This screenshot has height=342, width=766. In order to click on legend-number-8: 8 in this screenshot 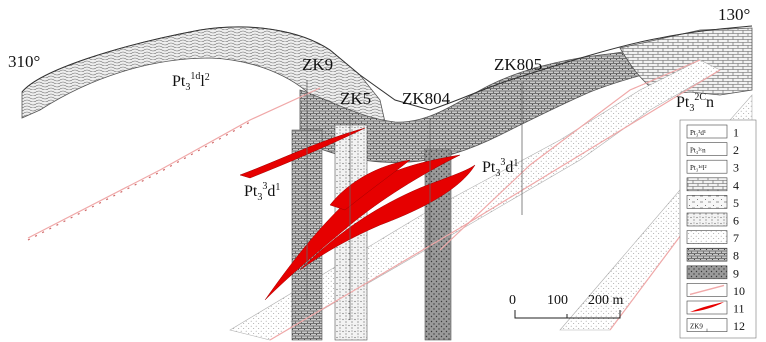, I will do `click(736, 256)`.